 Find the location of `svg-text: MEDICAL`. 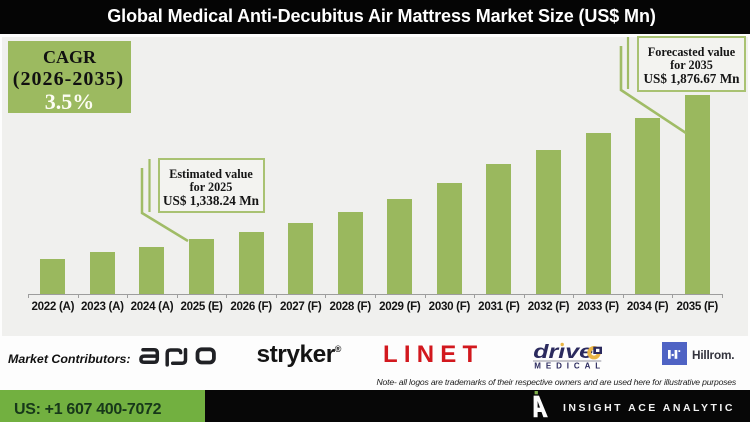

svg-text: MEDICAL is located at coordinates (569, 366).